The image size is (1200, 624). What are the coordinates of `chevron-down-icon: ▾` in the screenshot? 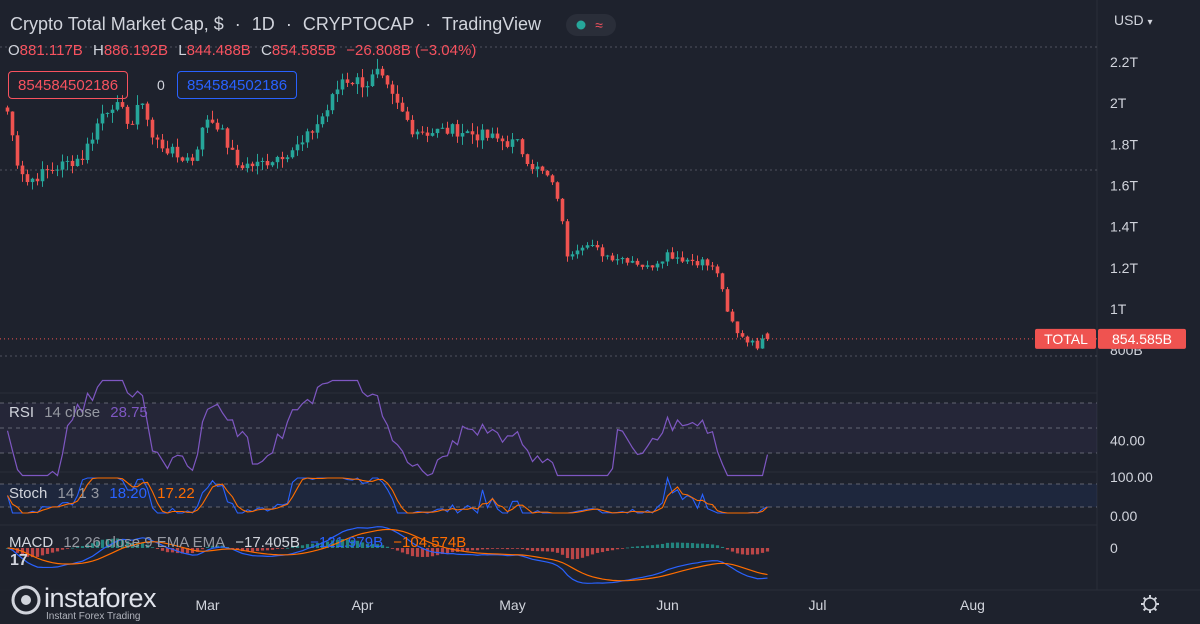 It's located at (1150, 22).